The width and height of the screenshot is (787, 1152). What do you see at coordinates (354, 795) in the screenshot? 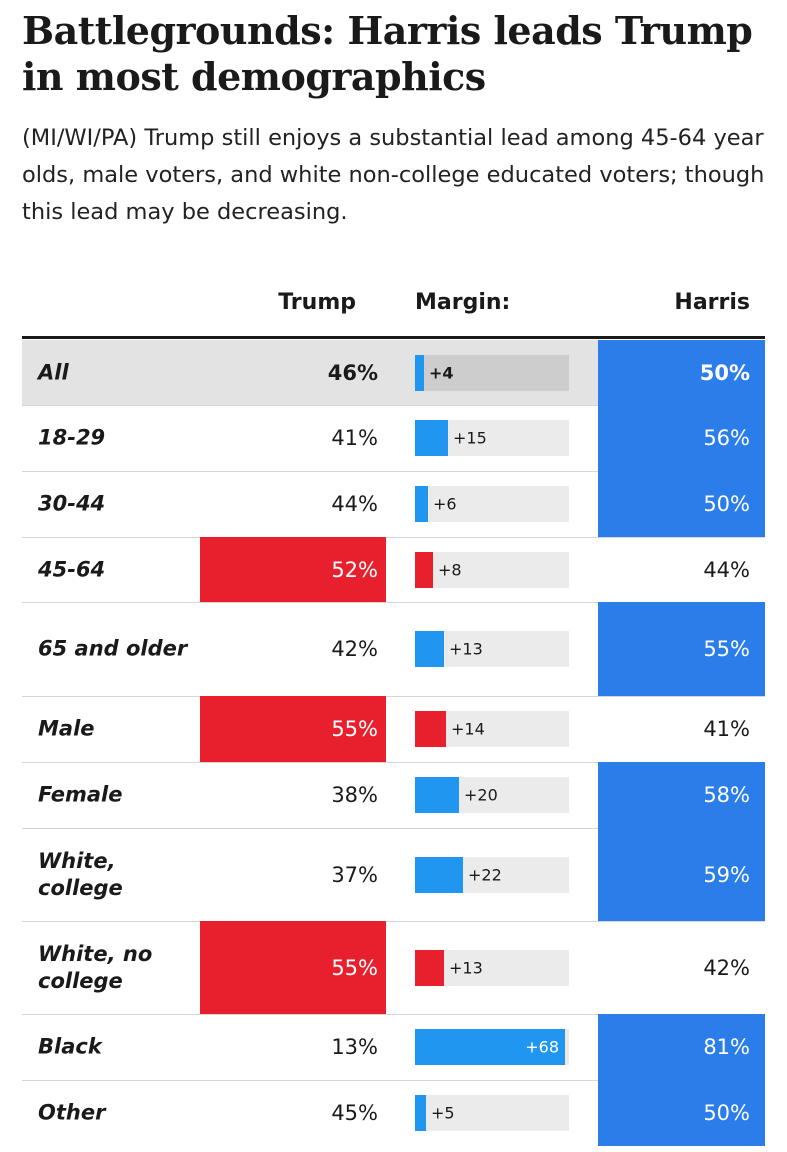
I see `trump-value: 38%` at bounding box center [354, 795].